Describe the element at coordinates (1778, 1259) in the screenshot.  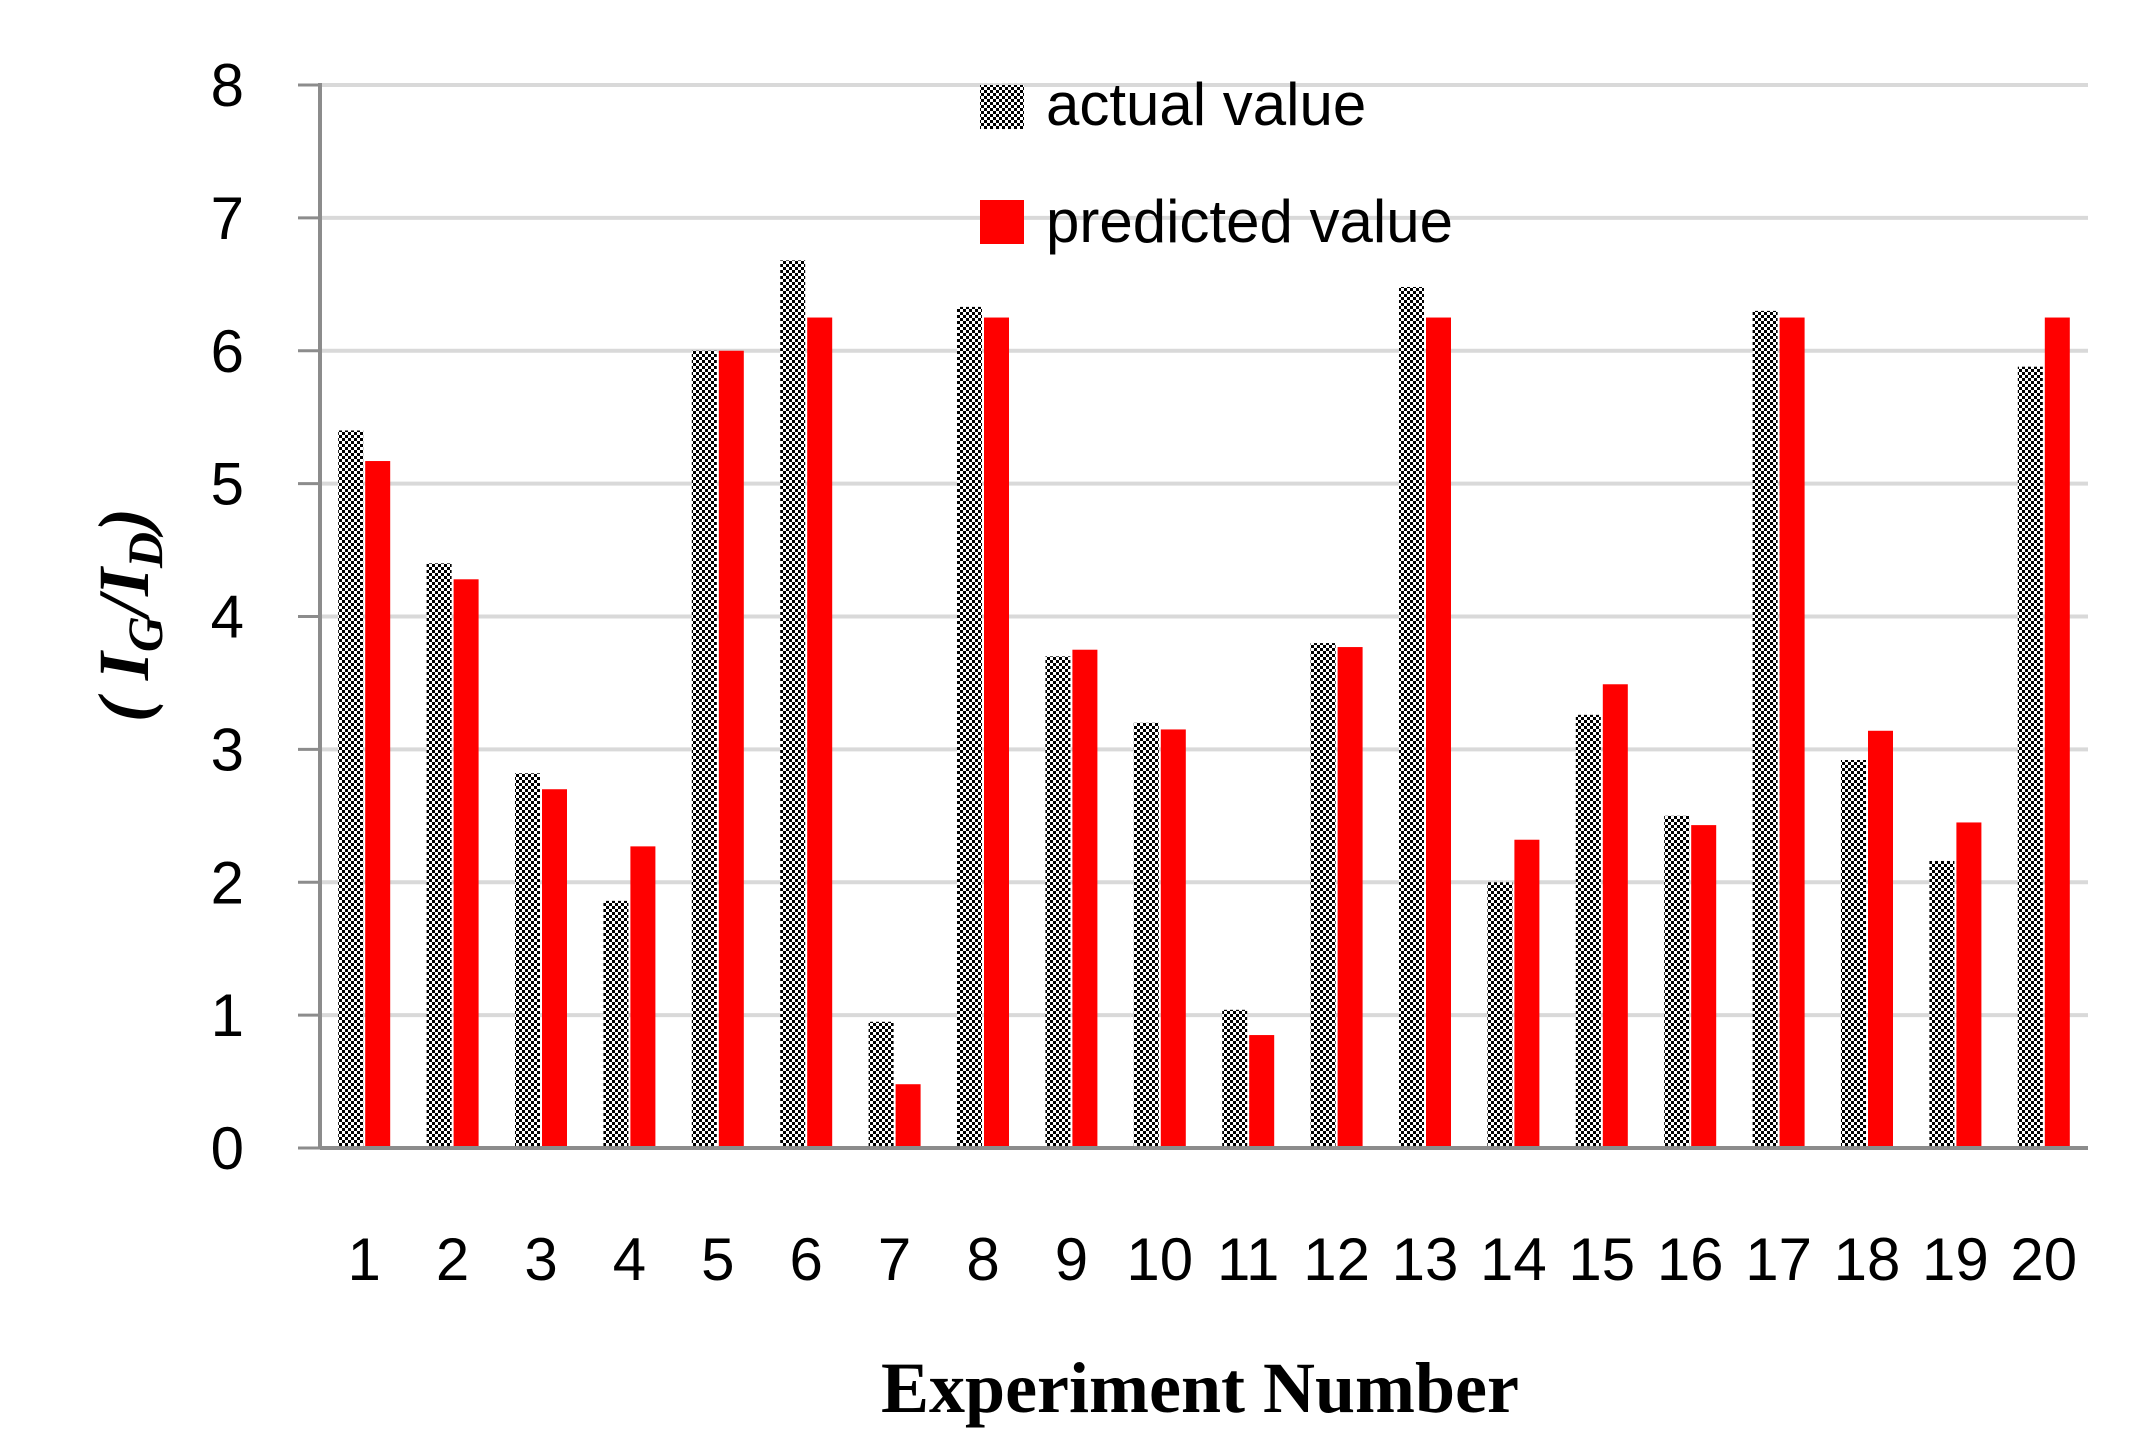
I see `x-tick-label-17: 17` at that location.